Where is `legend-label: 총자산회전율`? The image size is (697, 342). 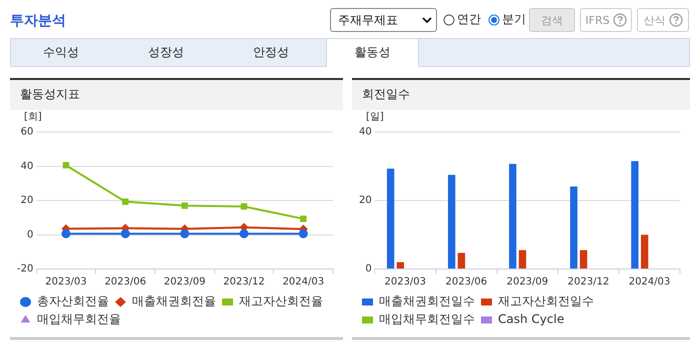
legend-label: 총자산회전율 is located at coordinates (73, 301).